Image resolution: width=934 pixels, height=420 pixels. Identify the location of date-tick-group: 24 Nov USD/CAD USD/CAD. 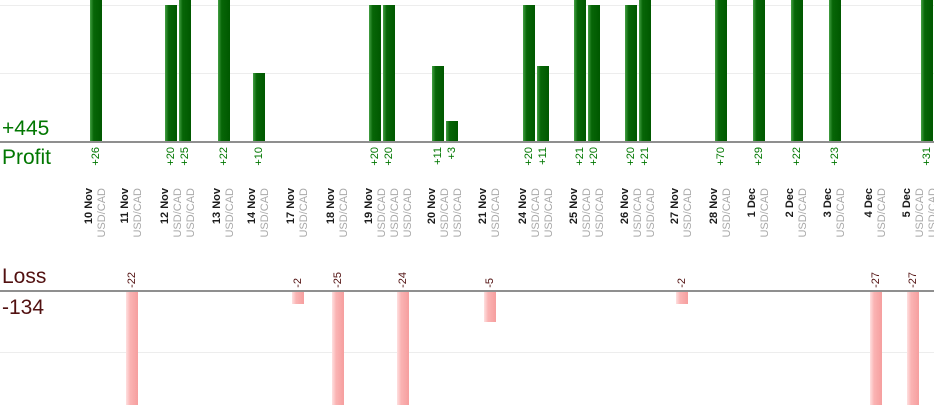
(536, 213).